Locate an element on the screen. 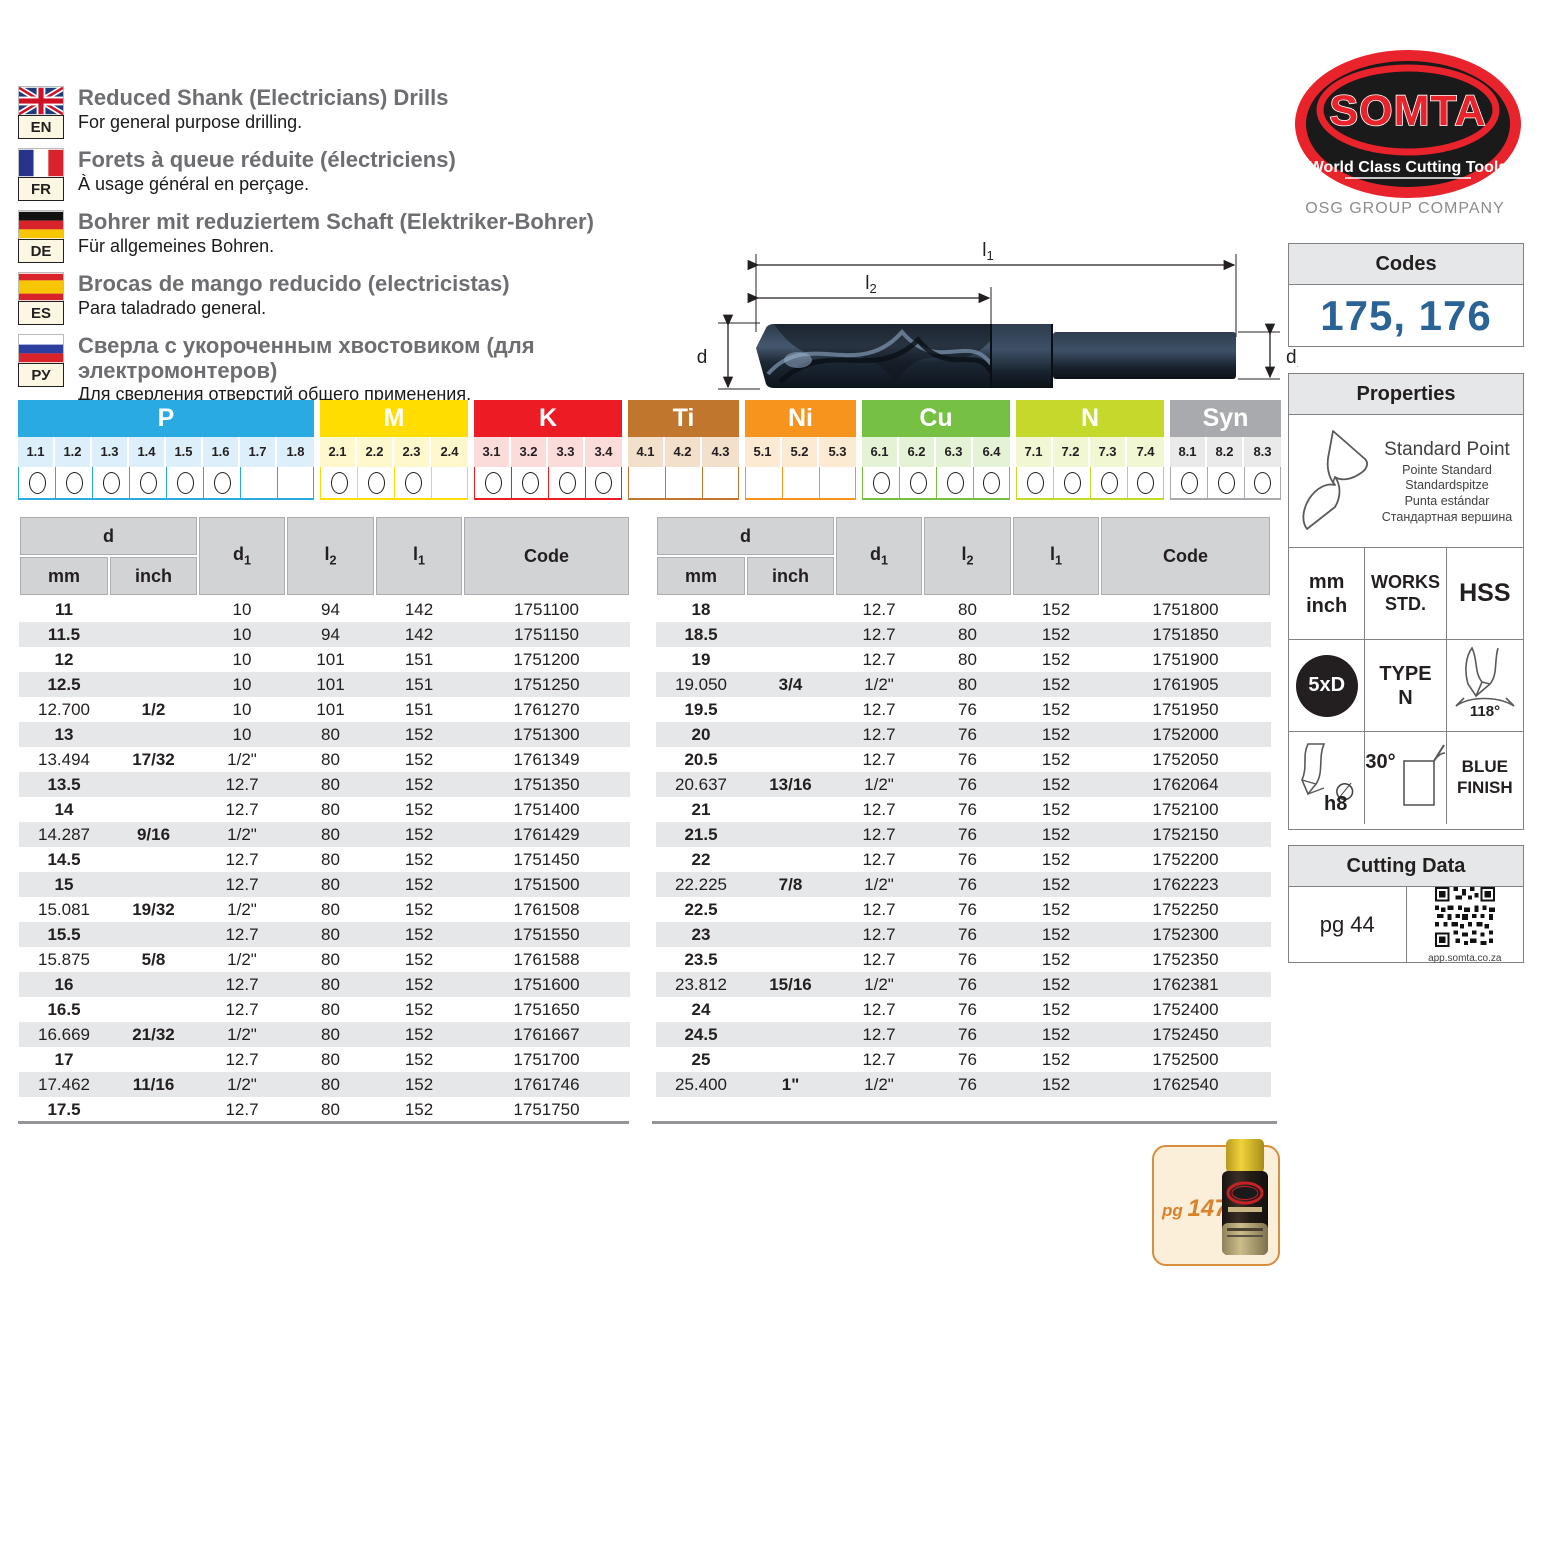 This screenshot has width=1543, height=1543. standard-point-ru: Стандартная вершина is located at coordinates (1447, 516).